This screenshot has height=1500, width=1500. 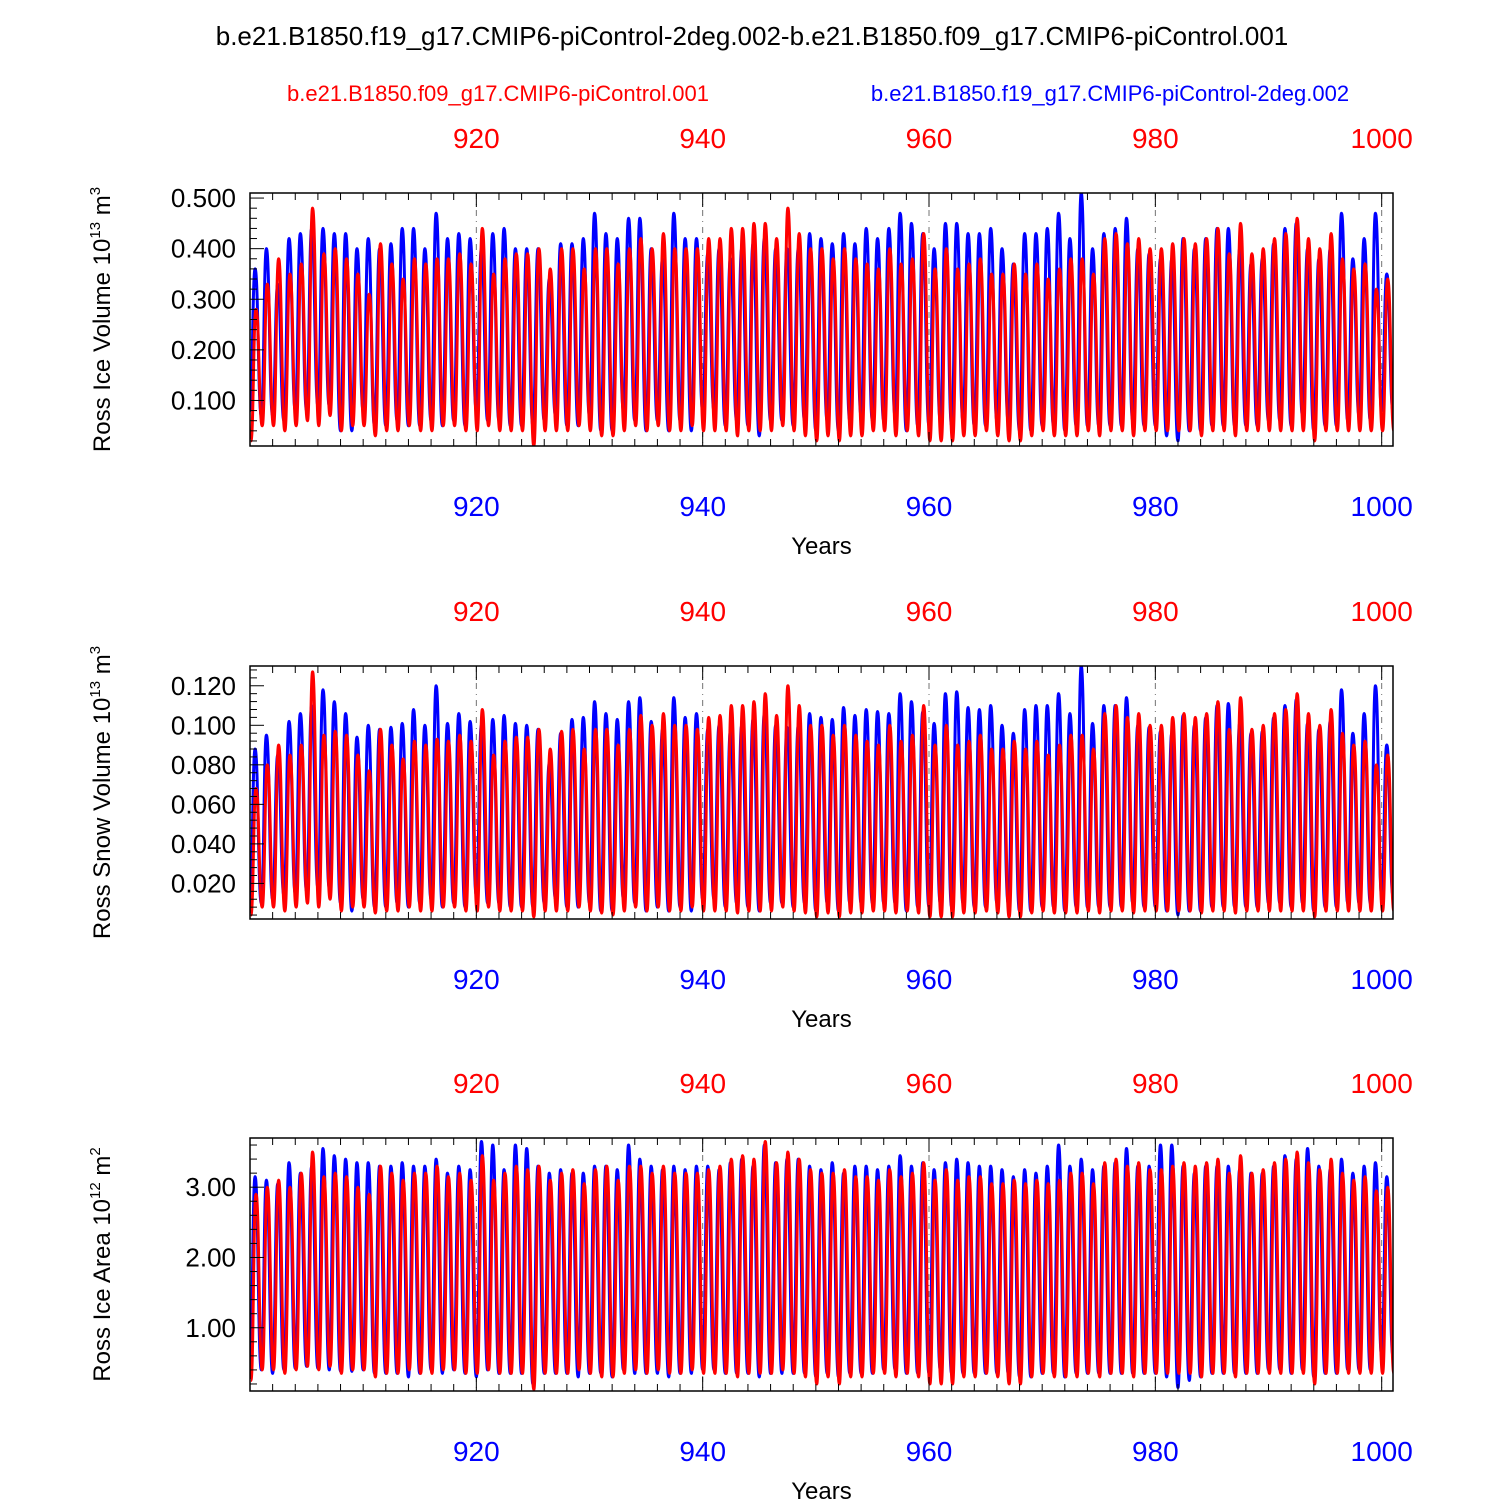 What do you see at coordinates (101, 1264) in the screenshot?
I see `y-axis-label: Ross Ice Area 1012 m2` at bounding box center [101, 1264].